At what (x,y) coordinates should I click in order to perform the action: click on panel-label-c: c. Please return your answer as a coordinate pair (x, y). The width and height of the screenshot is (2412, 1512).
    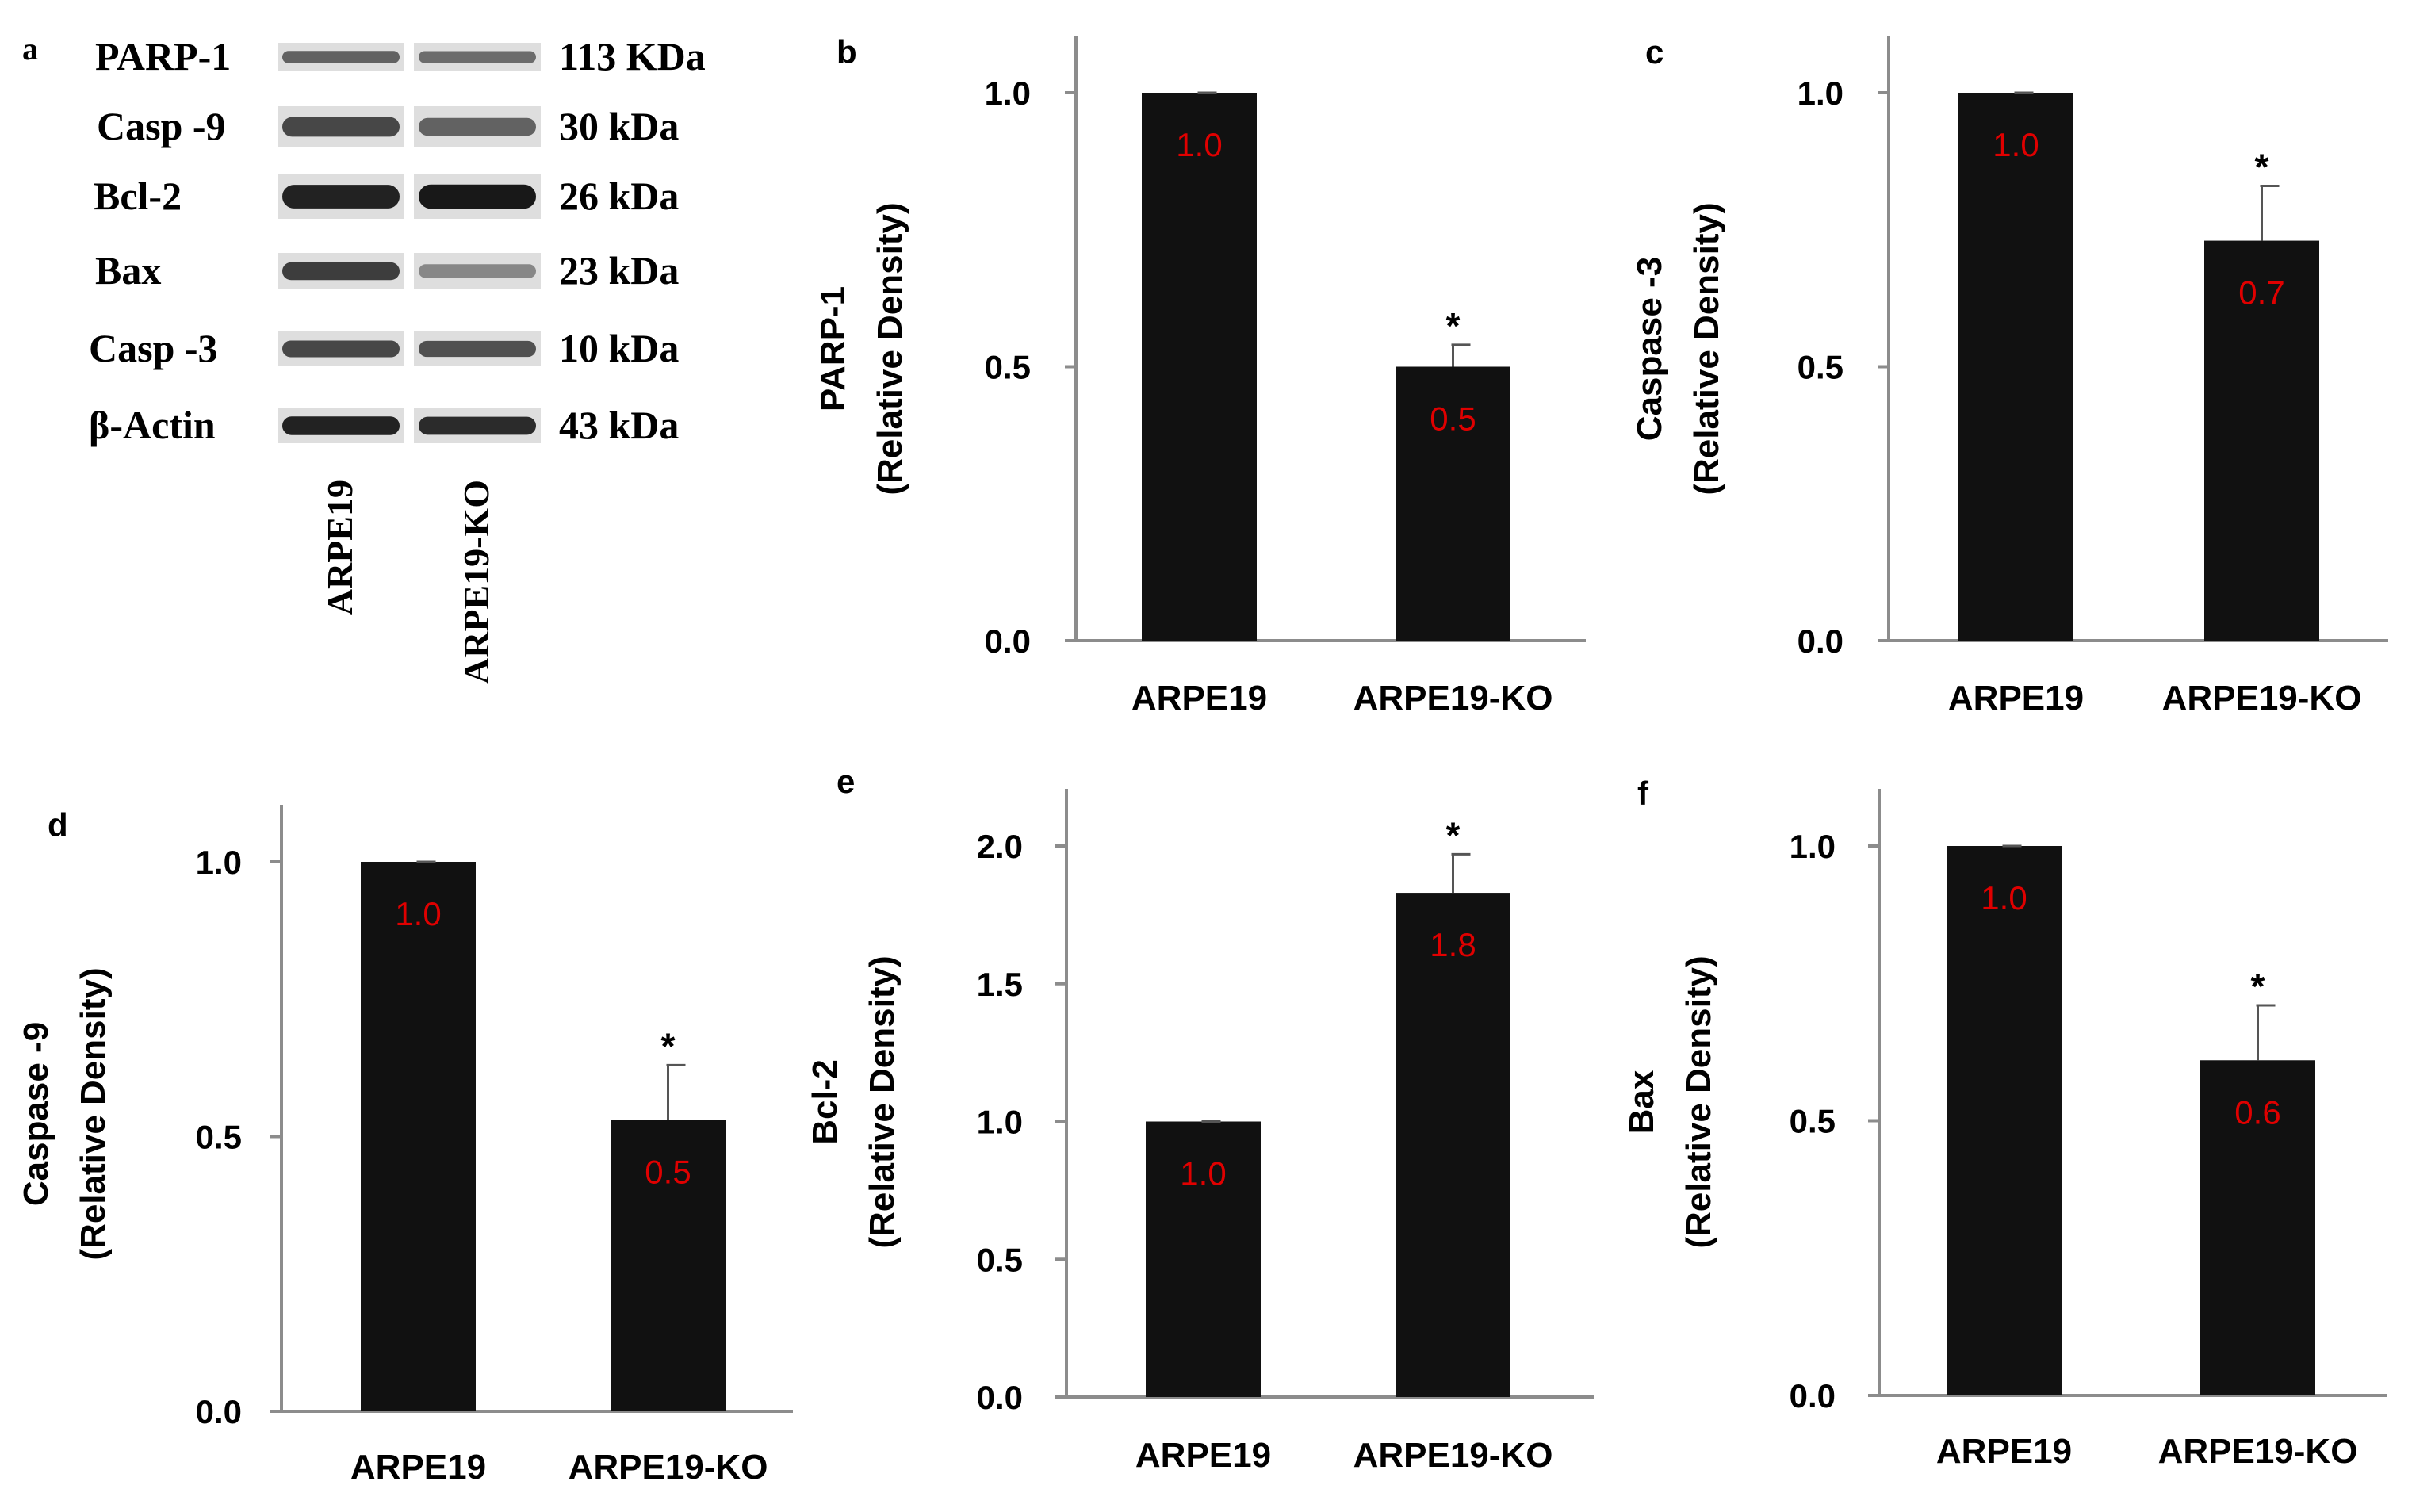
    Looking at the image, I should click on (1655, 52).